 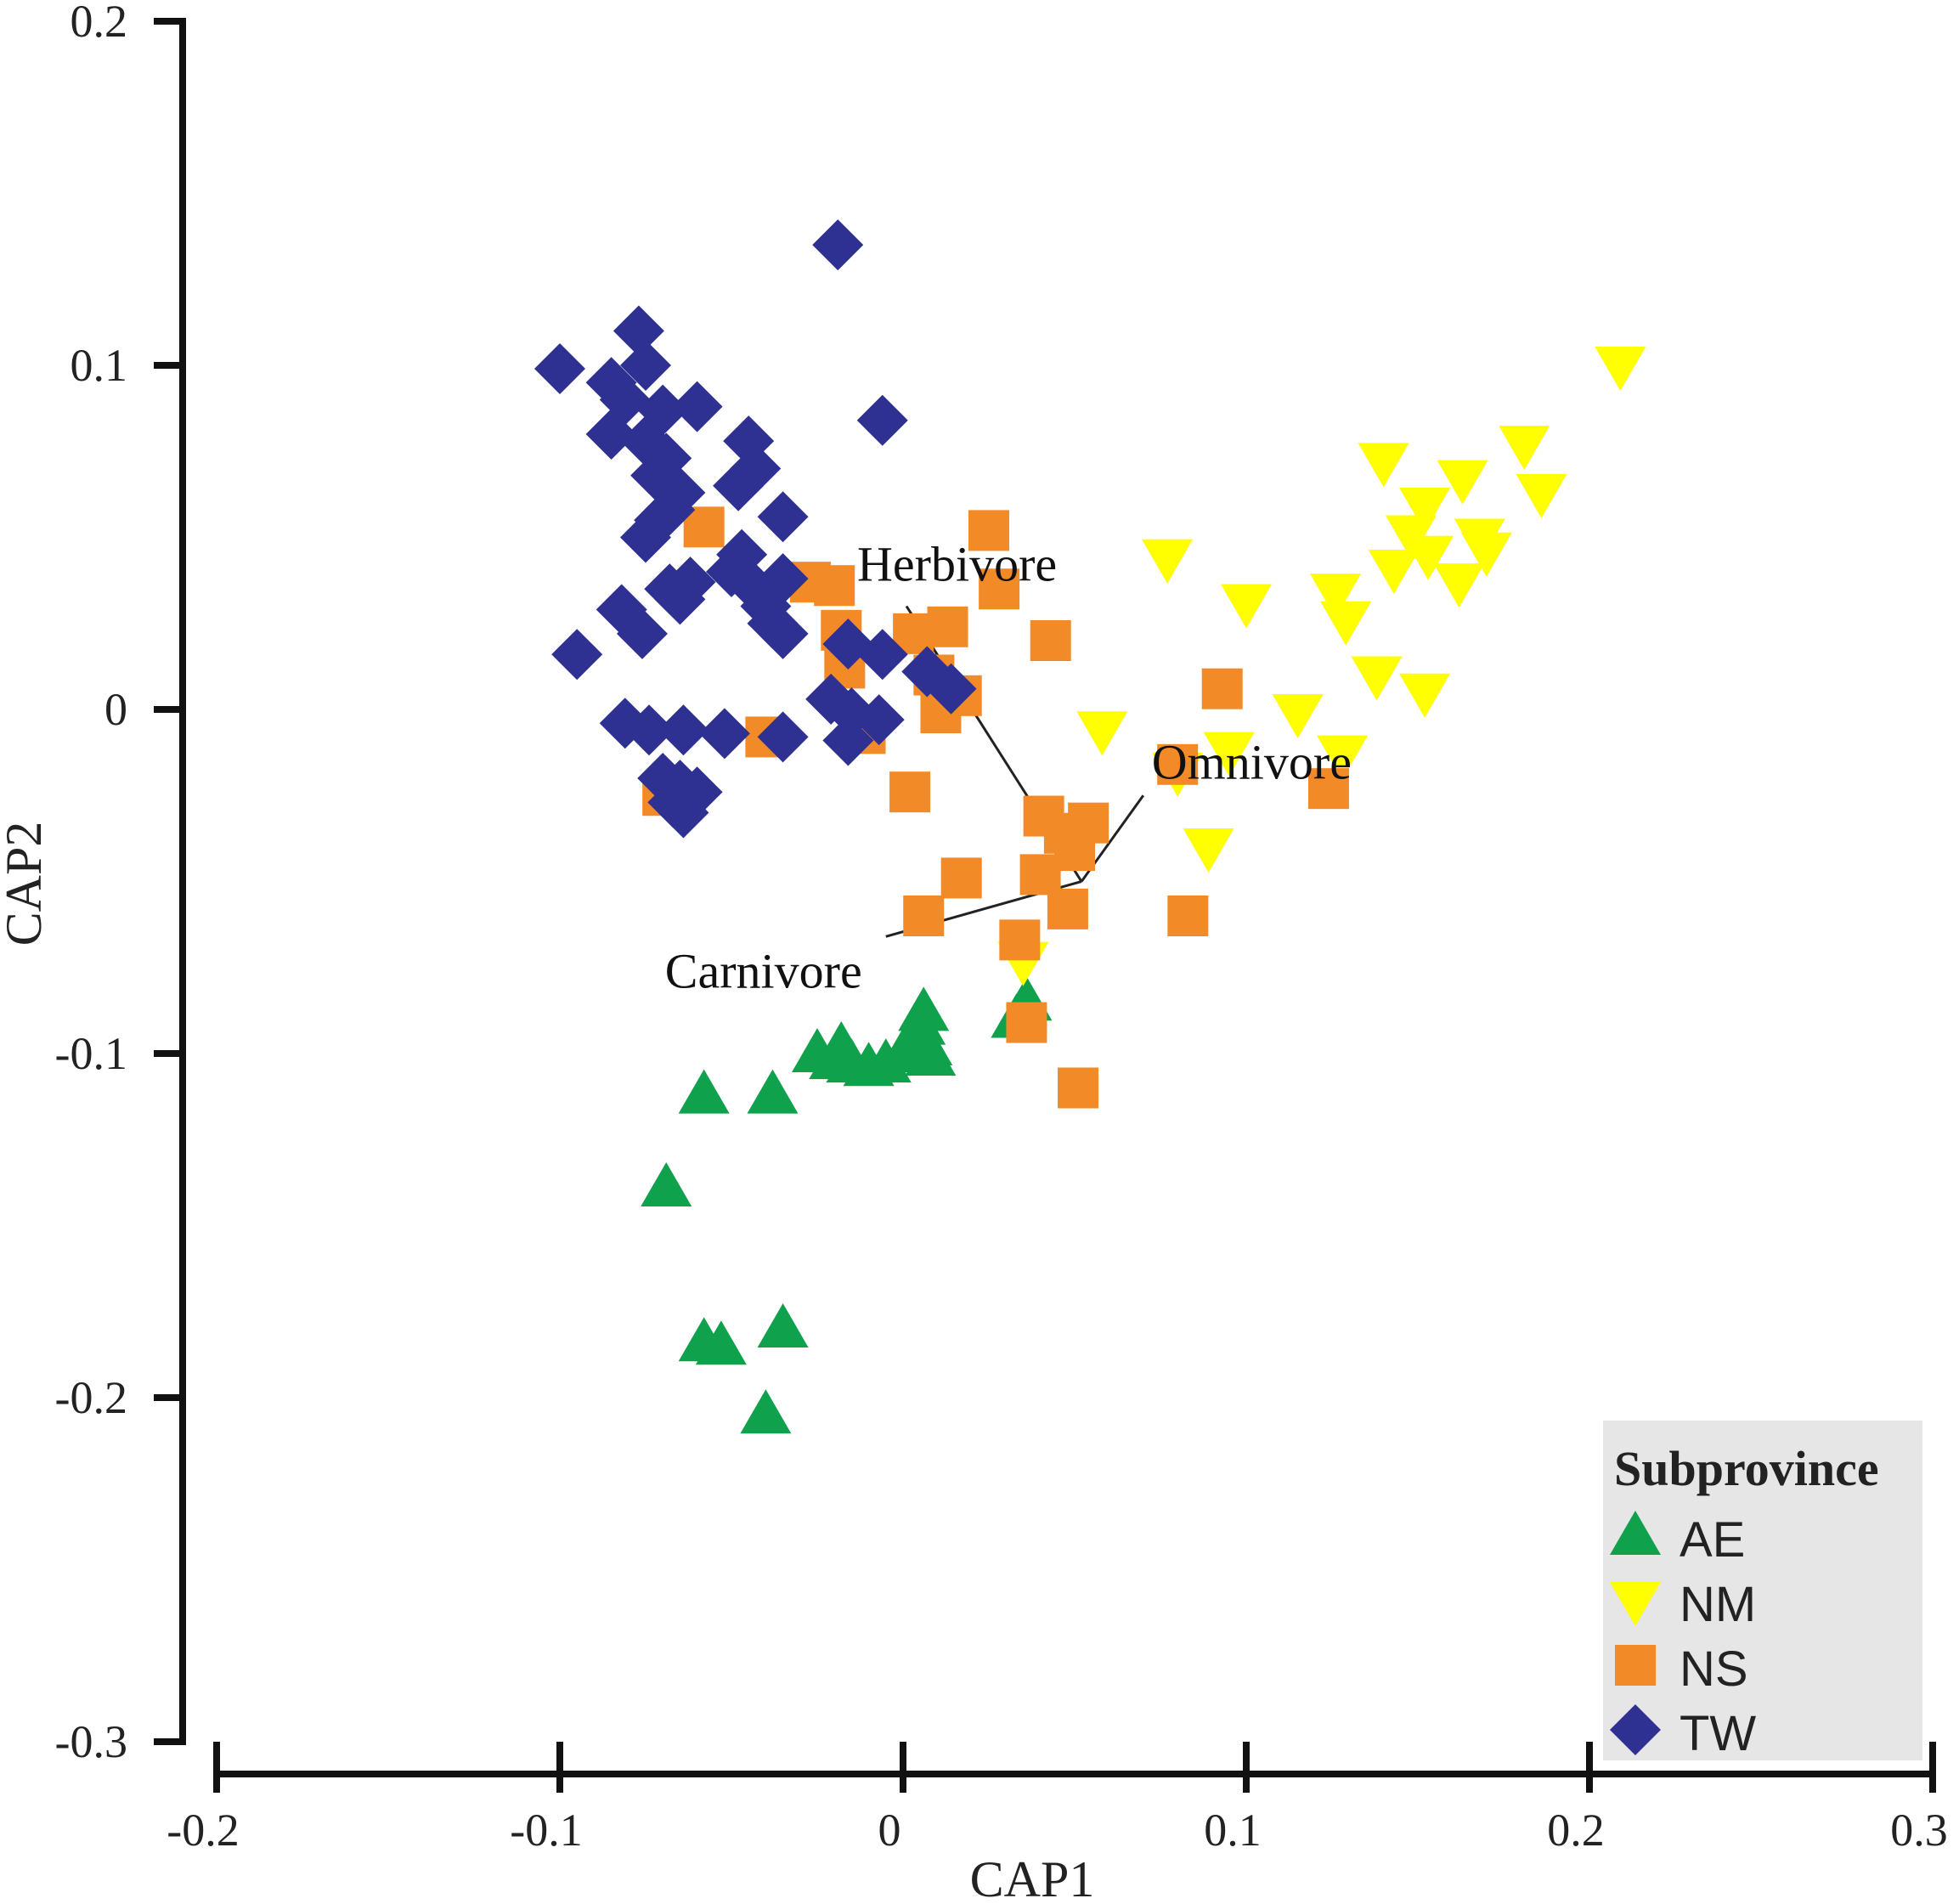 I want to click on legend: Subprovince AE NM NS TW, so click(x=1763, y=1591).